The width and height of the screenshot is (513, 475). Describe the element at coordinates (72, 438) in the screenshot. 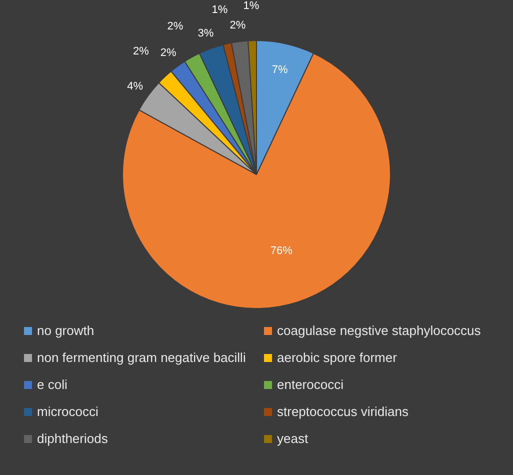

I see `legend-label: diphtheriods` at that location.